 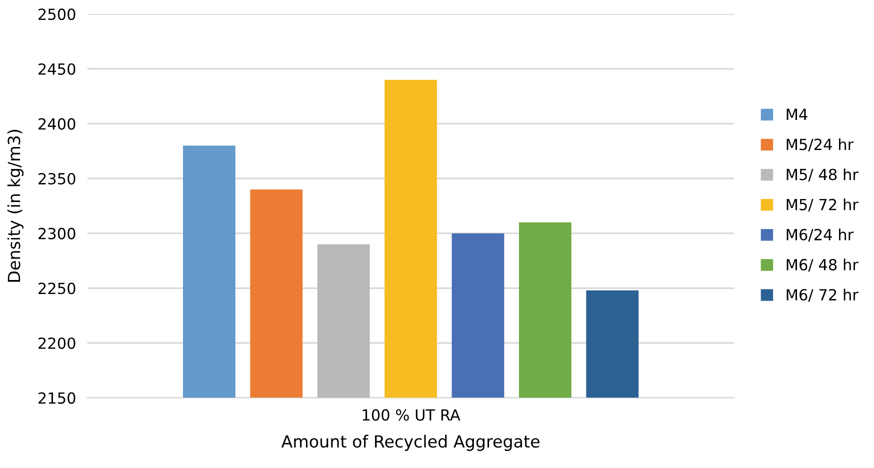 What do you see at coordinates (57, 234) in the screenshot?
I see `y-tick-label: 2300` at bounding box center [57, 234].